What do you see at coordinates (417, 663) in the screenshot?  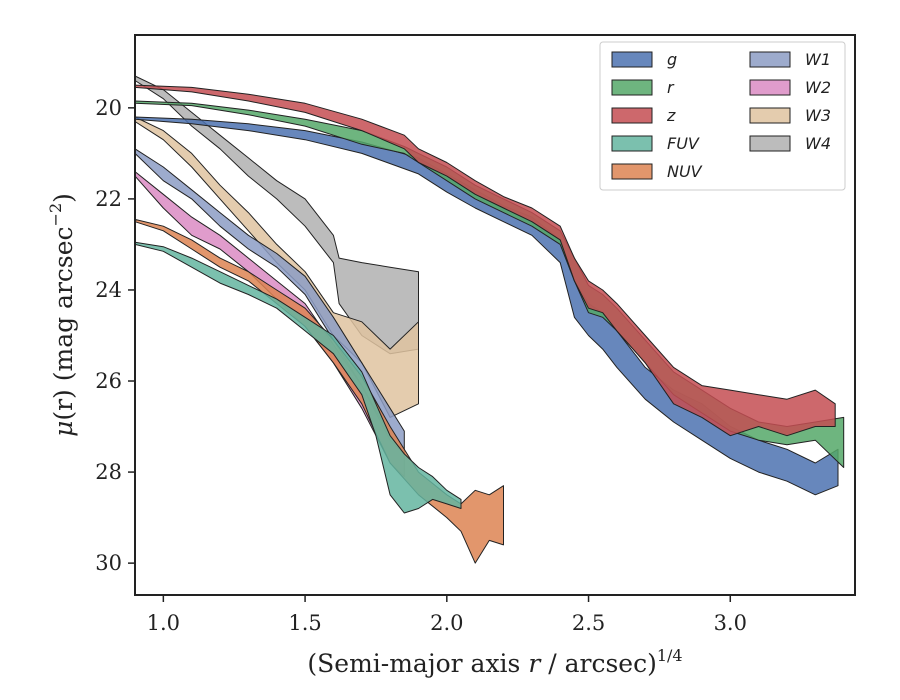 I see `x-axis-label-main: (Semi-major axis` at bounding box center [417, 663].